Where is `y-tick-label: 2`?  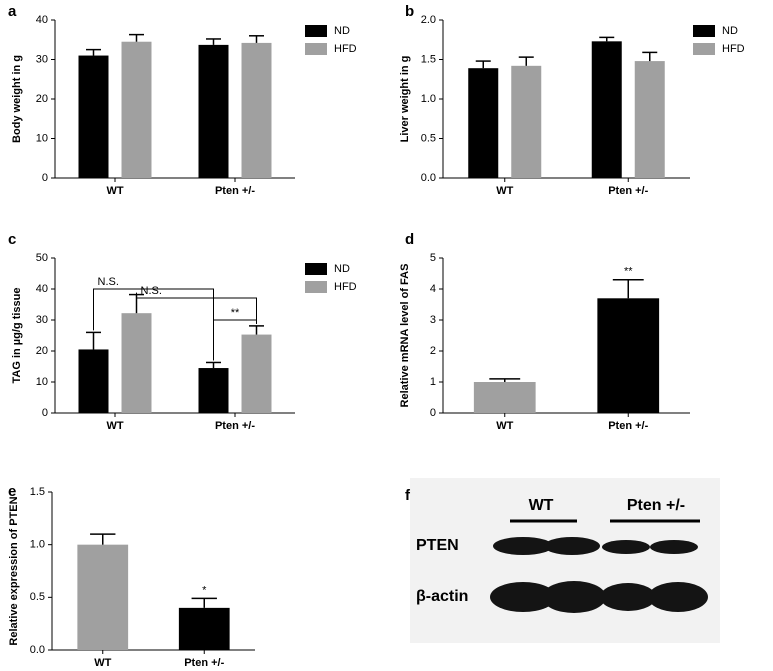 y-tick-label: 2 is located at coordinates (433, 351).